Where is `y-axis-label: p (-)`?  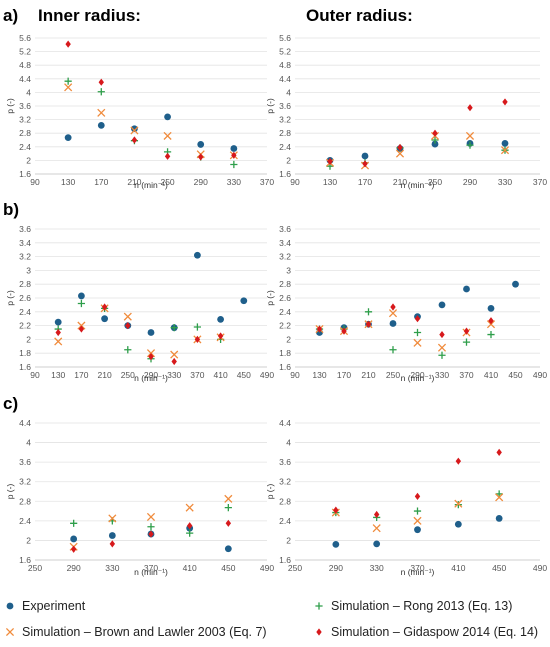
y-axis-label: p (-) is located at coordinates (270, 492).